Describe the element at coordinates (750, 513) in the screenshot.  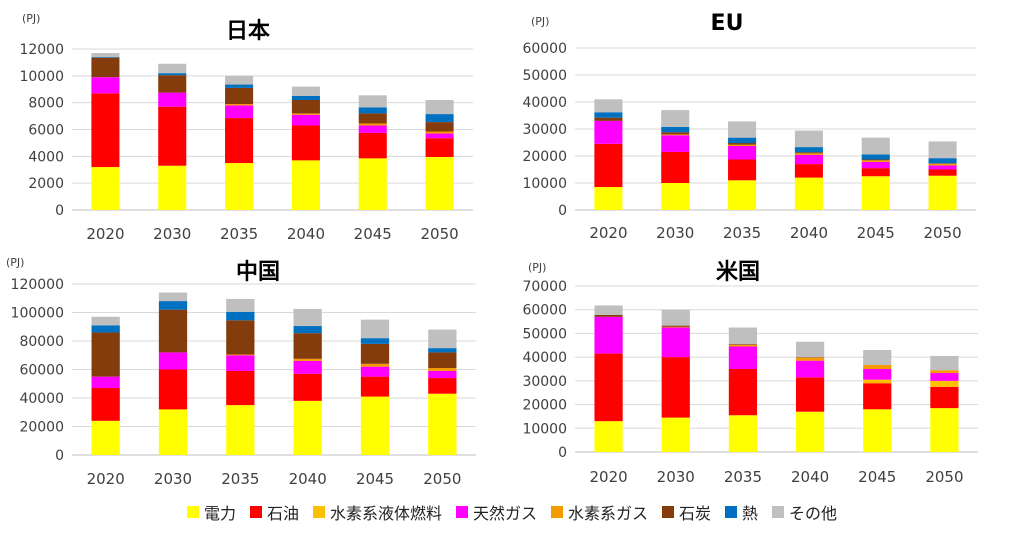
I see `legend-label: 熱` at that location.